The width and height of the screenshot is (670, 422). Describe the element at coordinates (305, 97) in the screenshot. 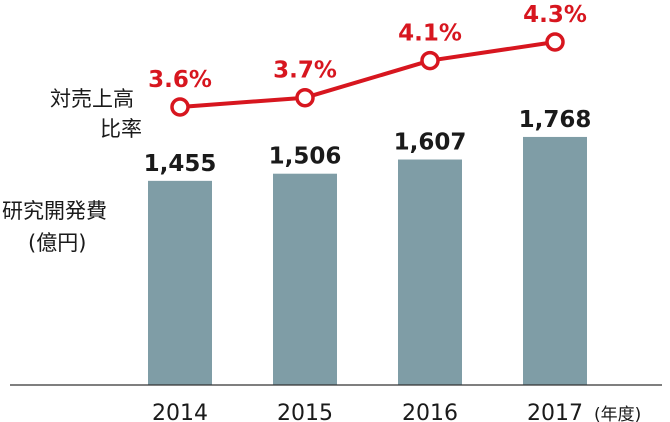

I see `ratio-point-2015` at that location.